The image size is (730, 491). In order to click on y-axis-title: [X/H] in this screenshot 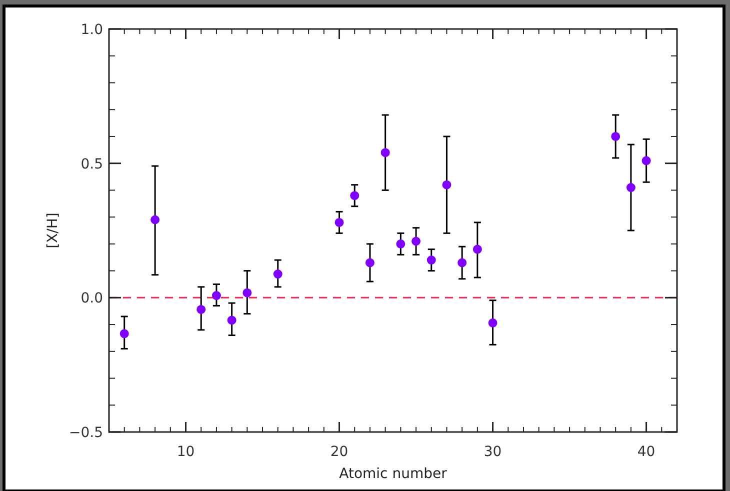, I will do `click(53, 230)`.